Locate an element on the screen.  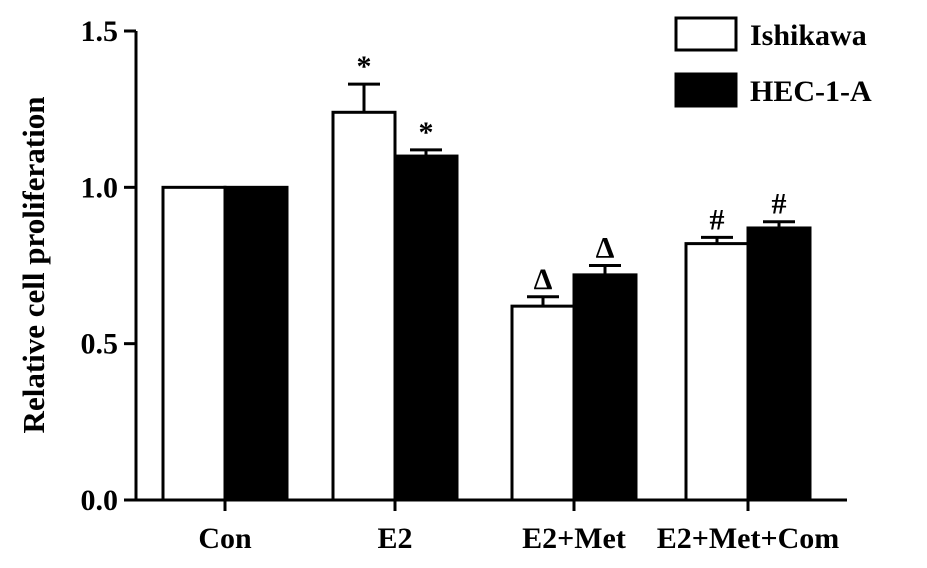
legend-swatch-hec-1-a is located at coordinates (706, 90).